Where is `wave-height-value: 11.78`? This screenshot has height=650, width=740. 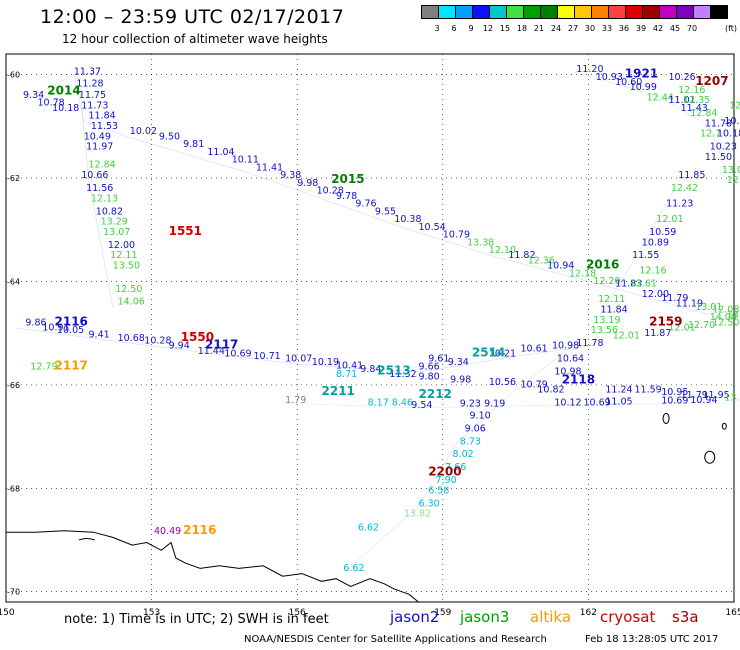 wave-height-value: 11.78 is located at coordinates (589, 343).